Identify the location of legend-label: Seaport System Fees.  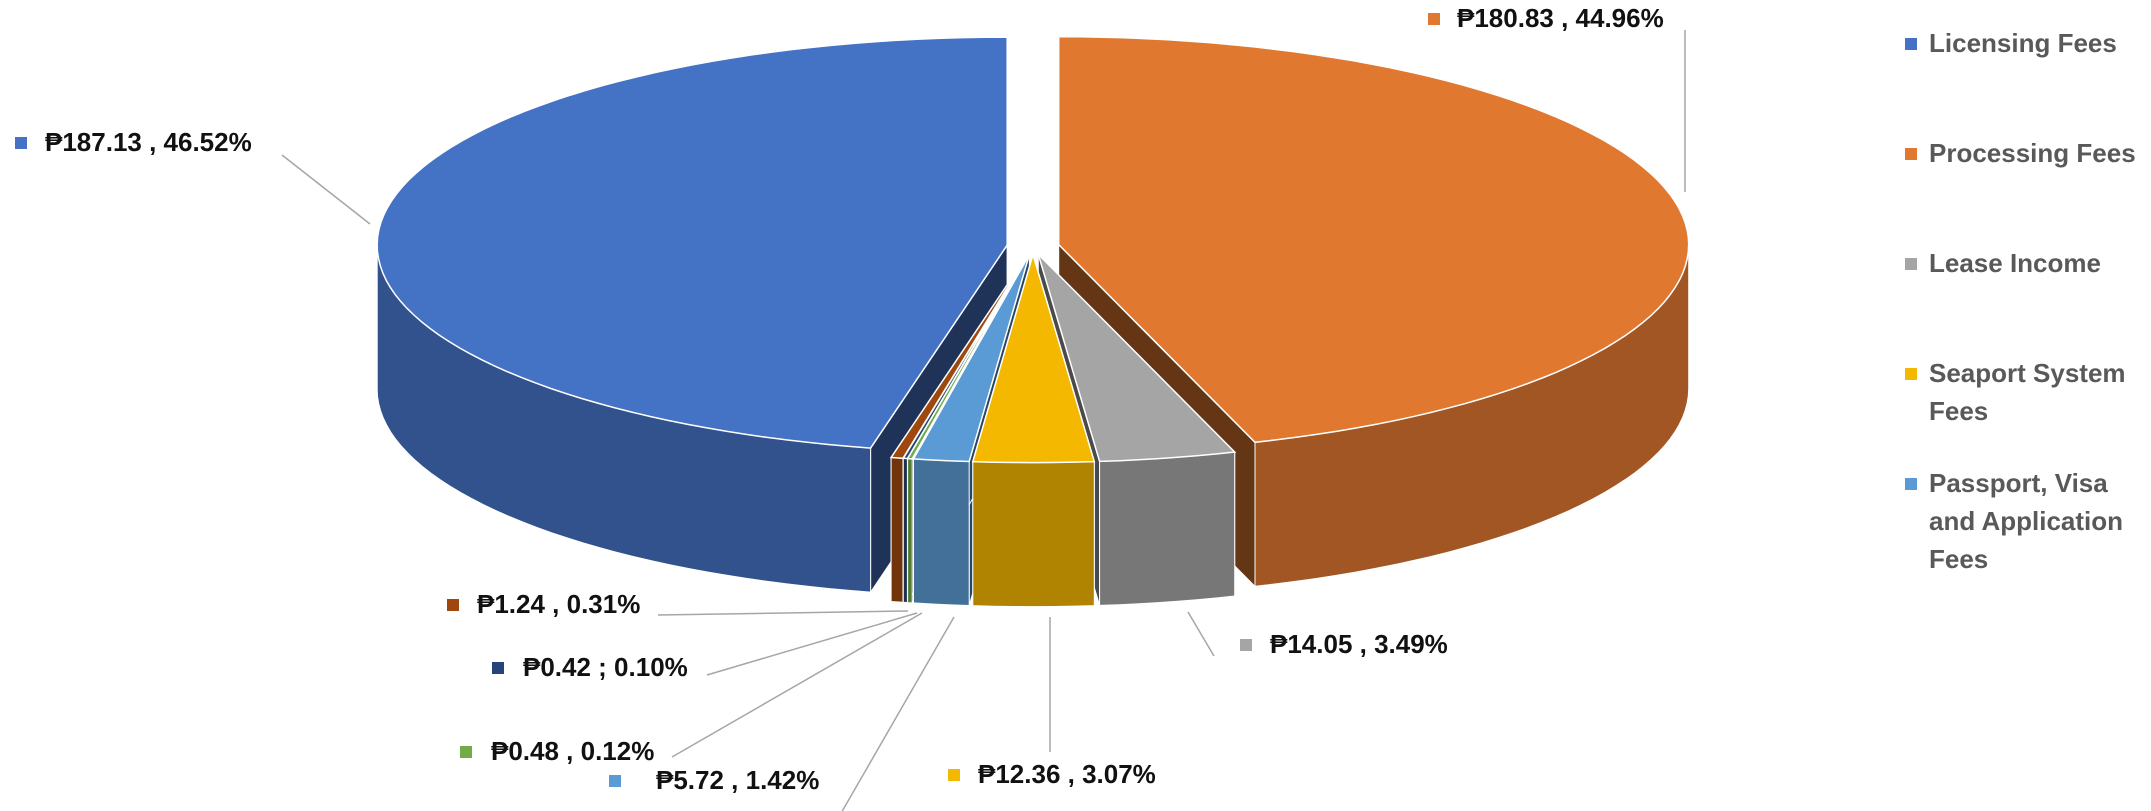
(2027, 392).